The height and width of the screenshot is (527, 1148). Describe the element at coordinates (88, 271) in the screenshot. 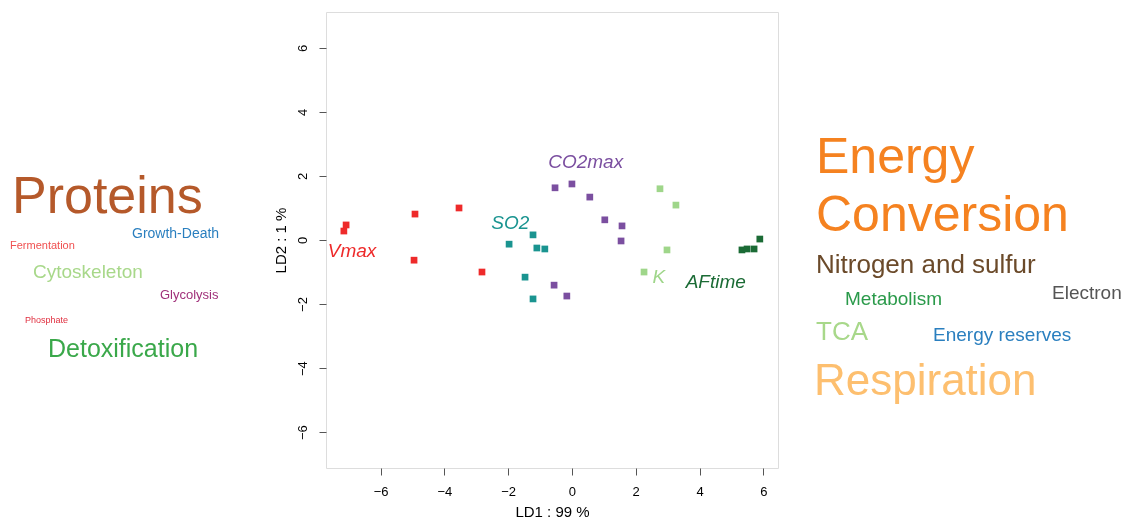

I see `text: Cytoskeleton` at that location.